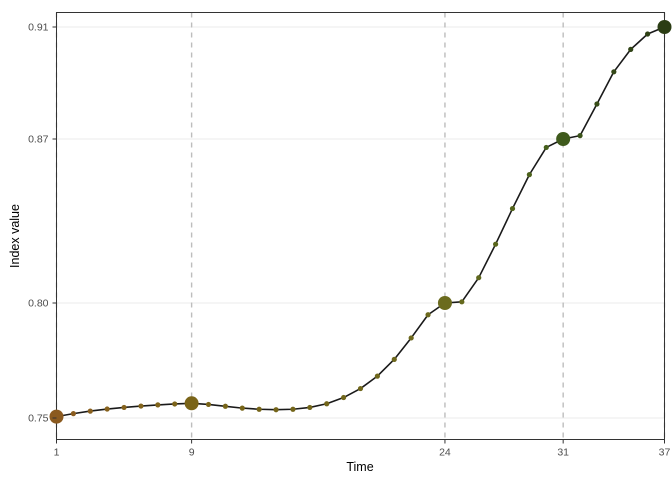 The image size is (672, 480). What do you see at coordinates (54, 222) in the screenshot?
I see `y-axis-ticks` at bounding box center [54, 222].